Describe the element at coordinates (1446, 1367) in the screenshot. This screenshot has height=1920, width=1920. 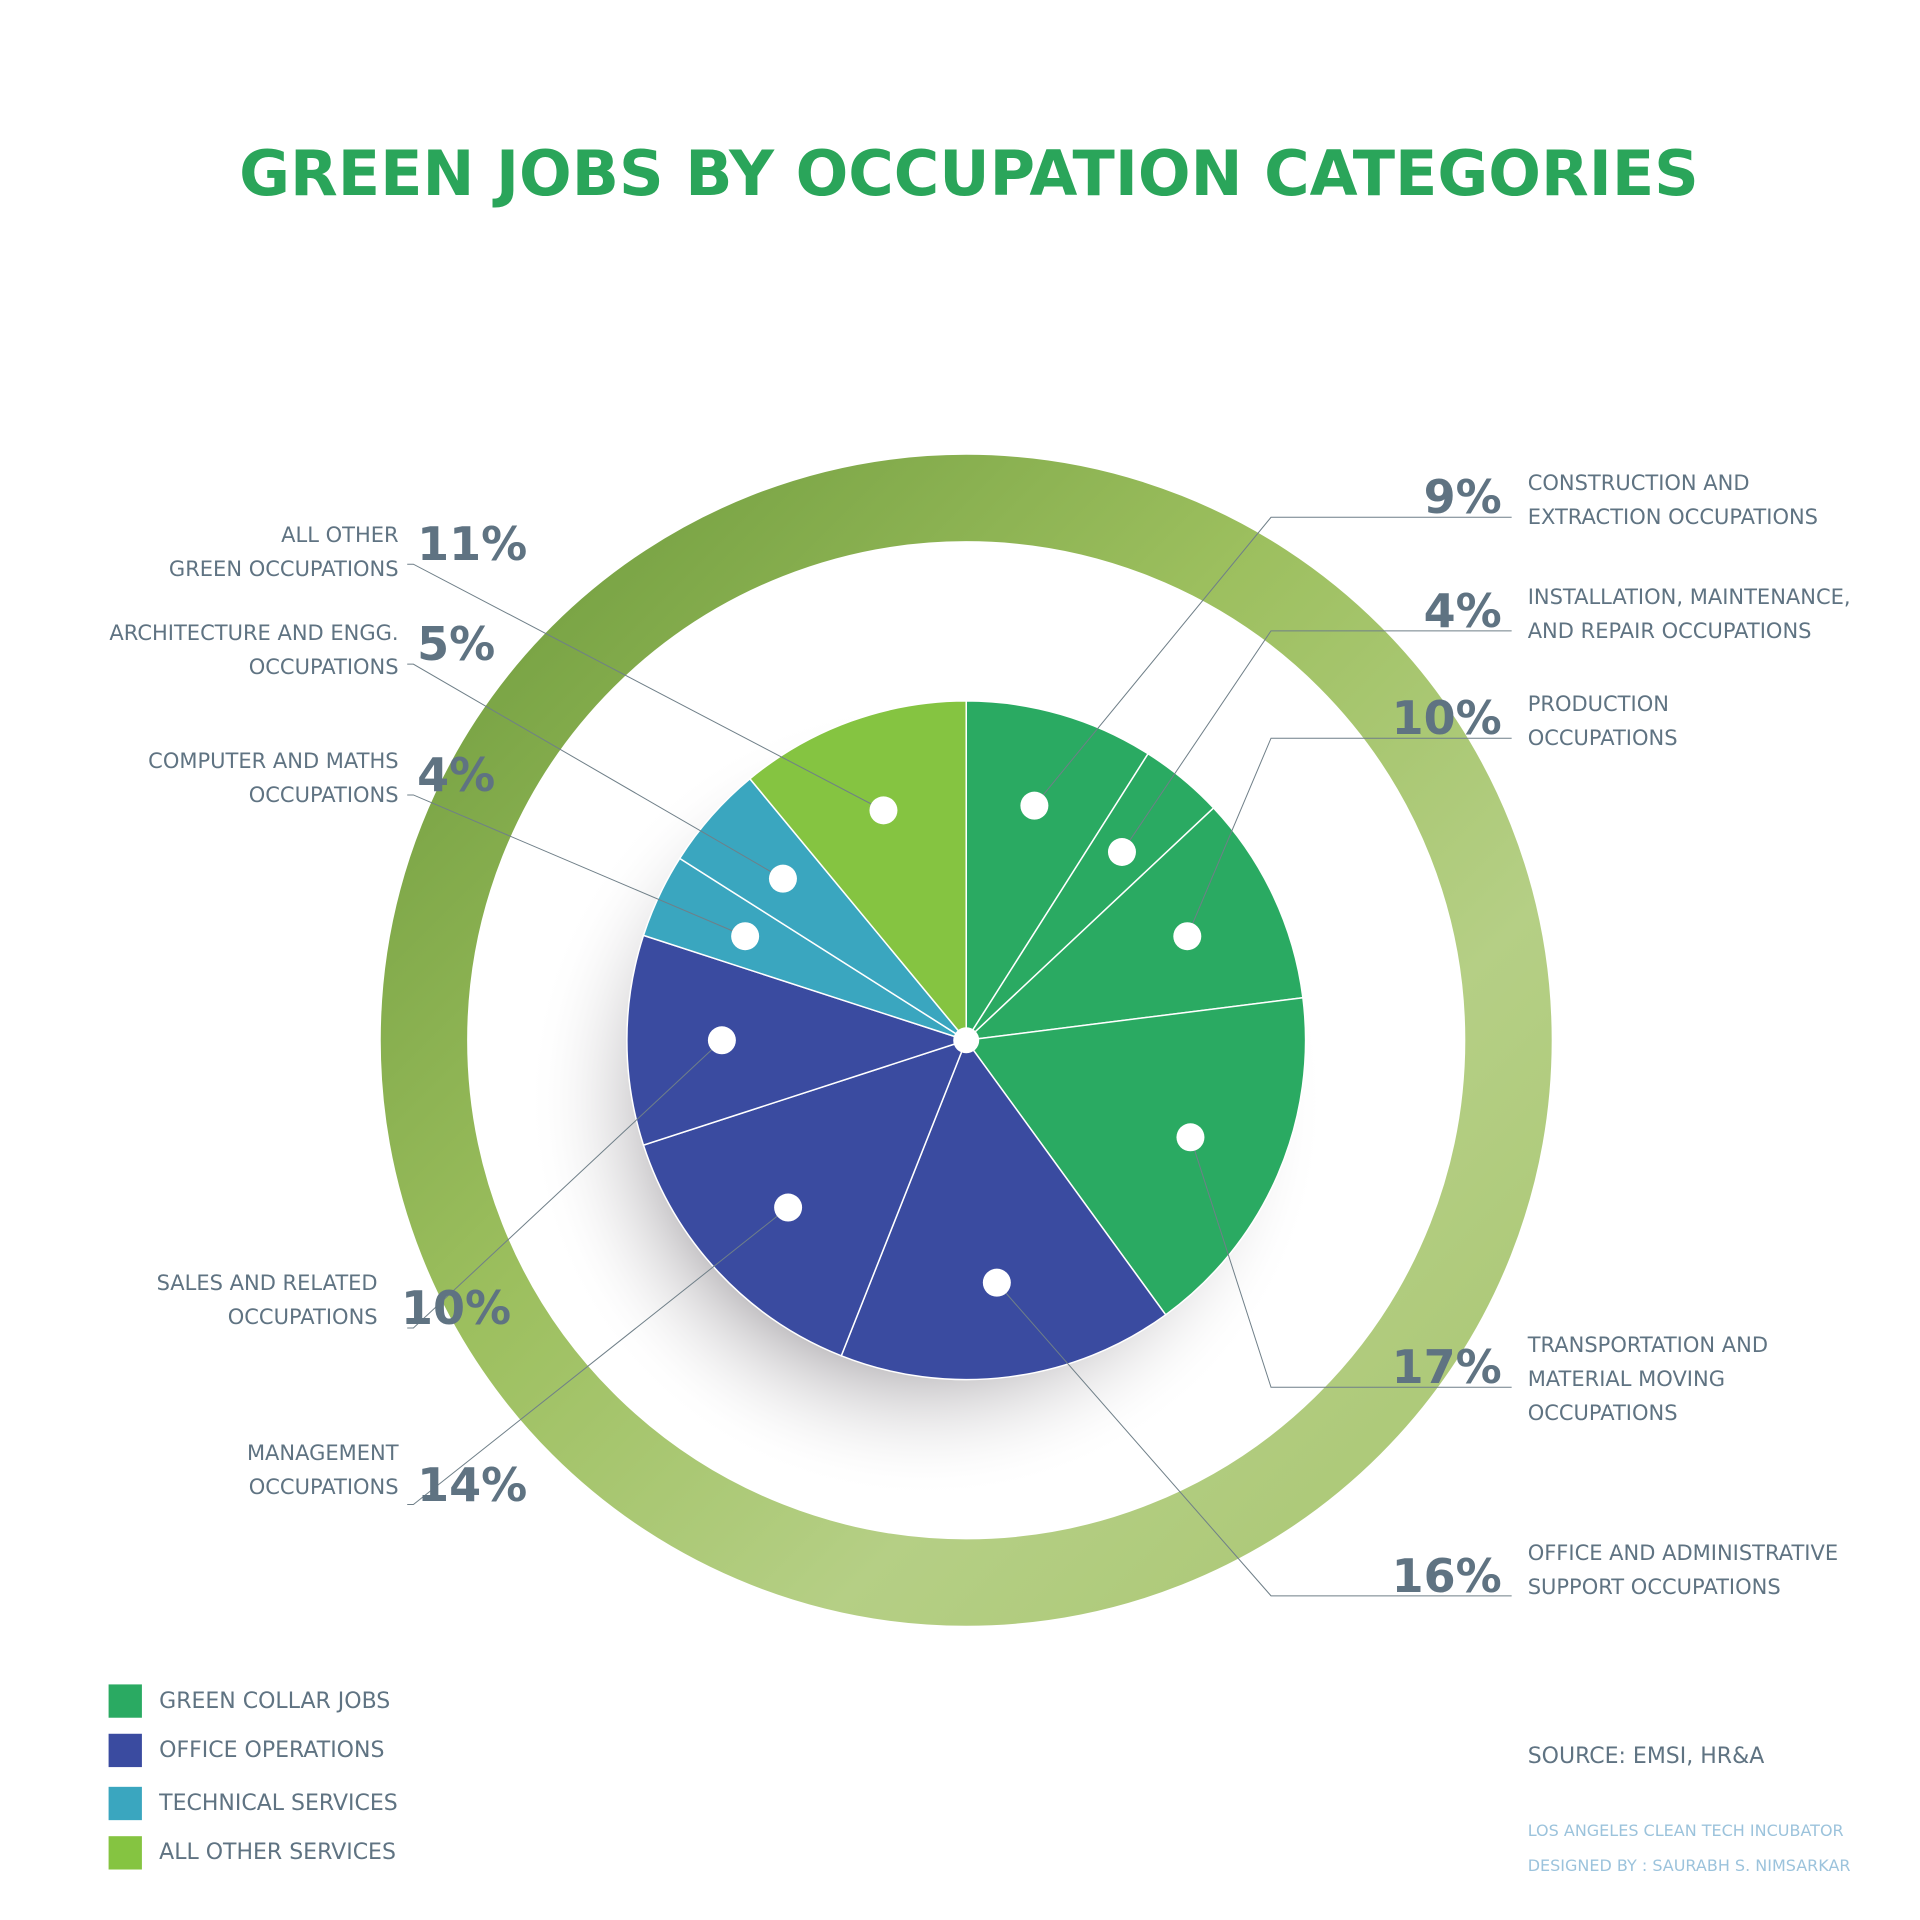
I see `value-label: 17%` at that location.